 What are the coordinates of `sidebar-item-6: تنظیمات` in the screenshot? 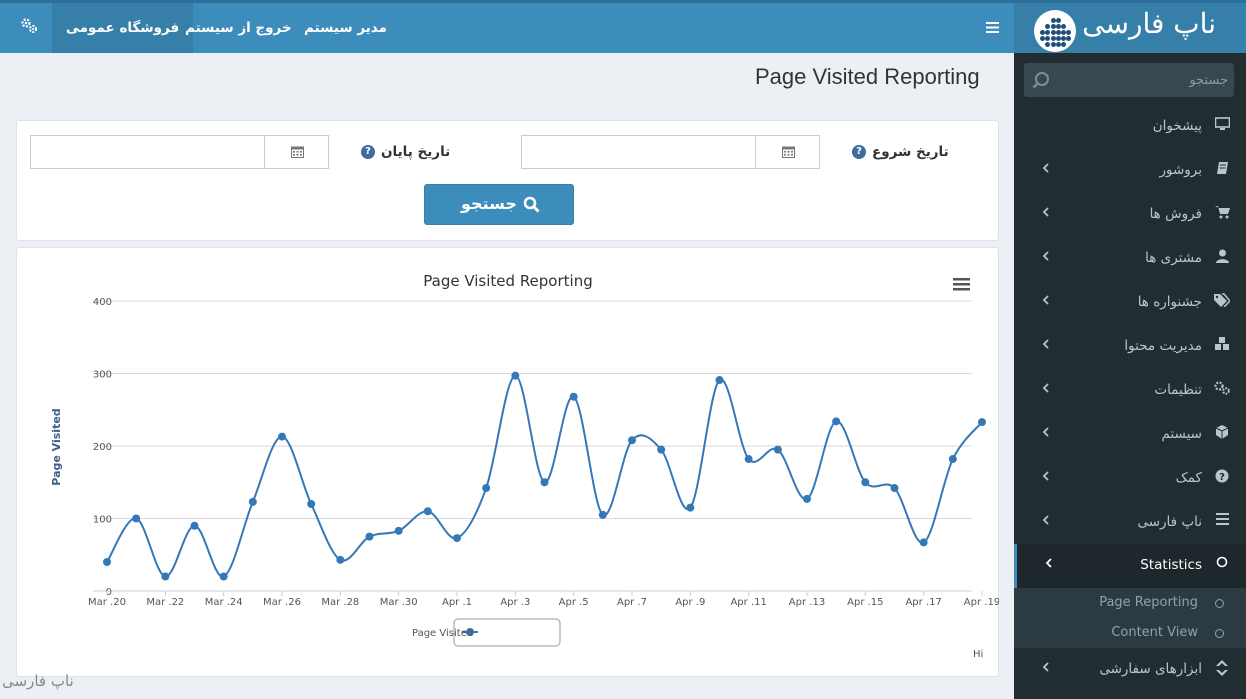 It's located at (1130, 391).